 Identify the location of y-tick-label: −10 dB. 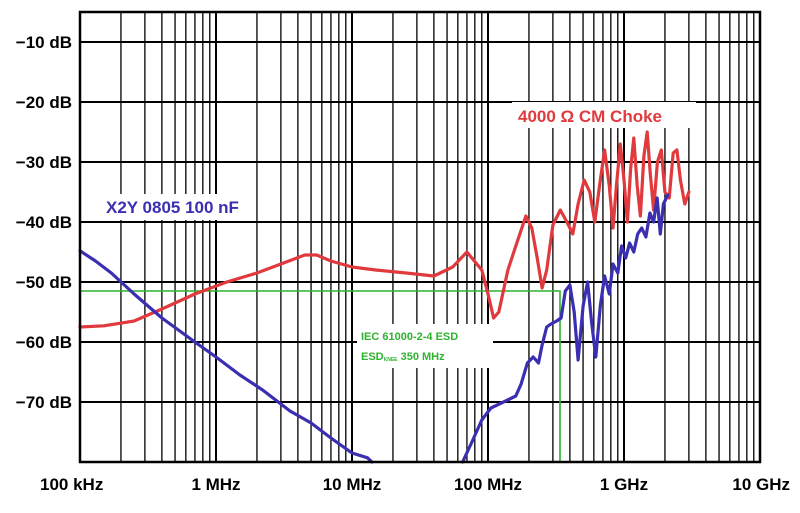
(44, 42).